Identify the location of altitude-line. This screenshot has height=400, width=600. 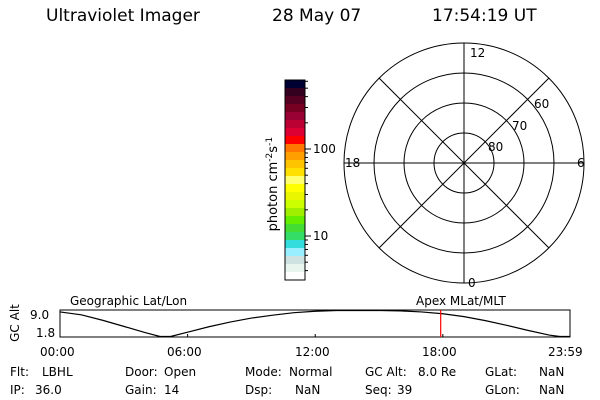
(314, 323).